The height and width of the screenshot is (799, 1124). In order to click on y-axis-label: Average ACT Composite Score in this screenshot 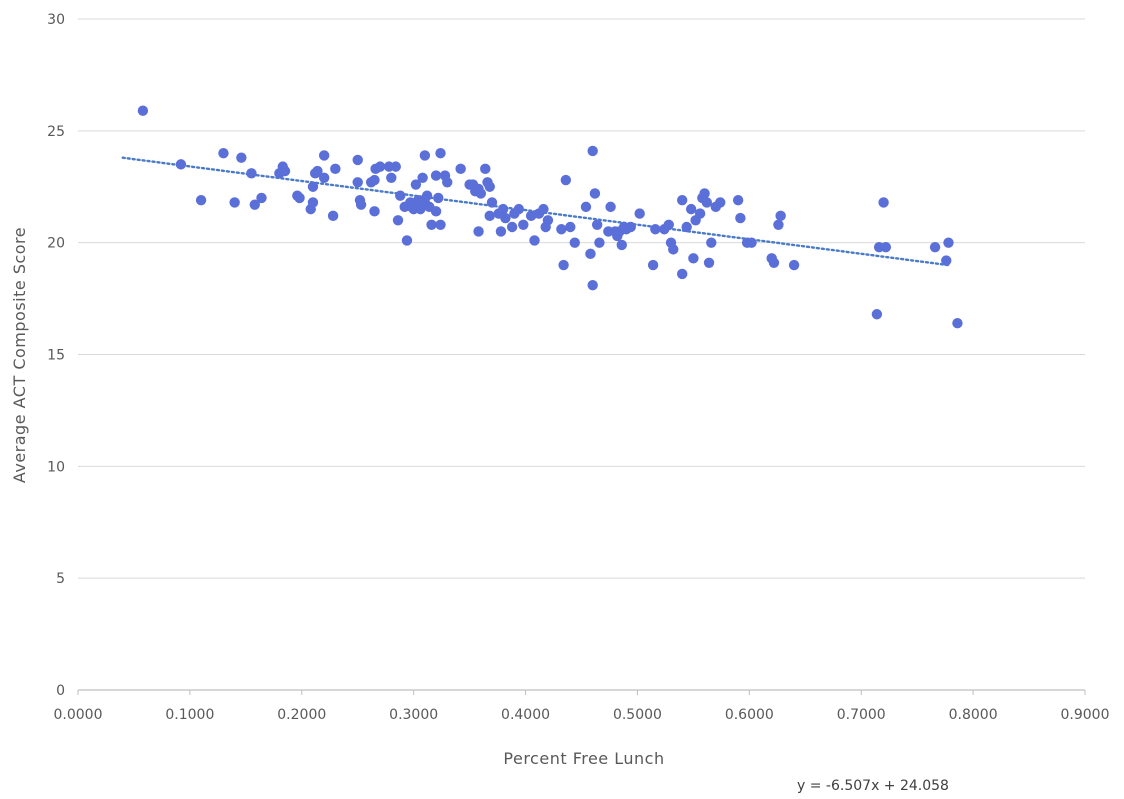, I will do `click(19, 355)`.